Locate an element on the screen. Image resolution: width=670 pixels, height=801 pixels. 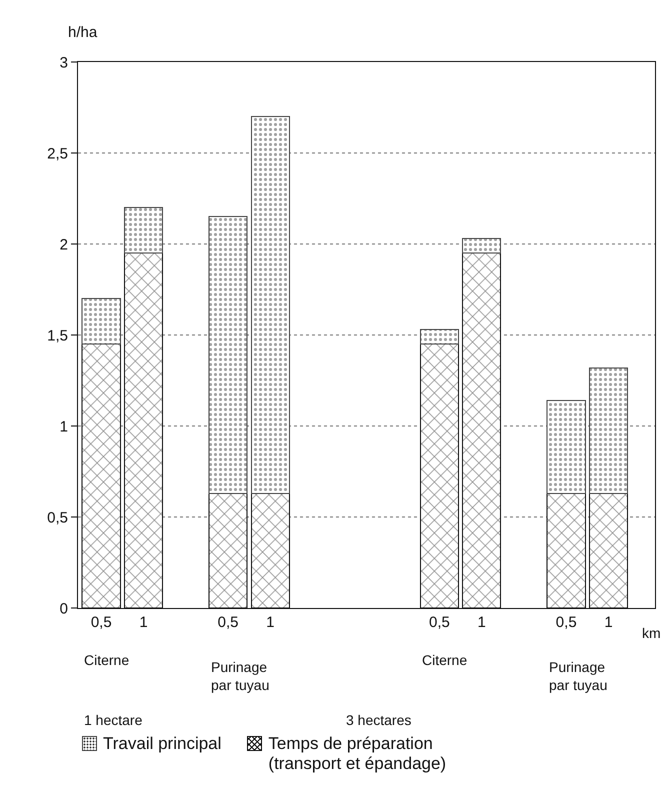
legend-label: Travail principal is located at coordinates (162, 744).